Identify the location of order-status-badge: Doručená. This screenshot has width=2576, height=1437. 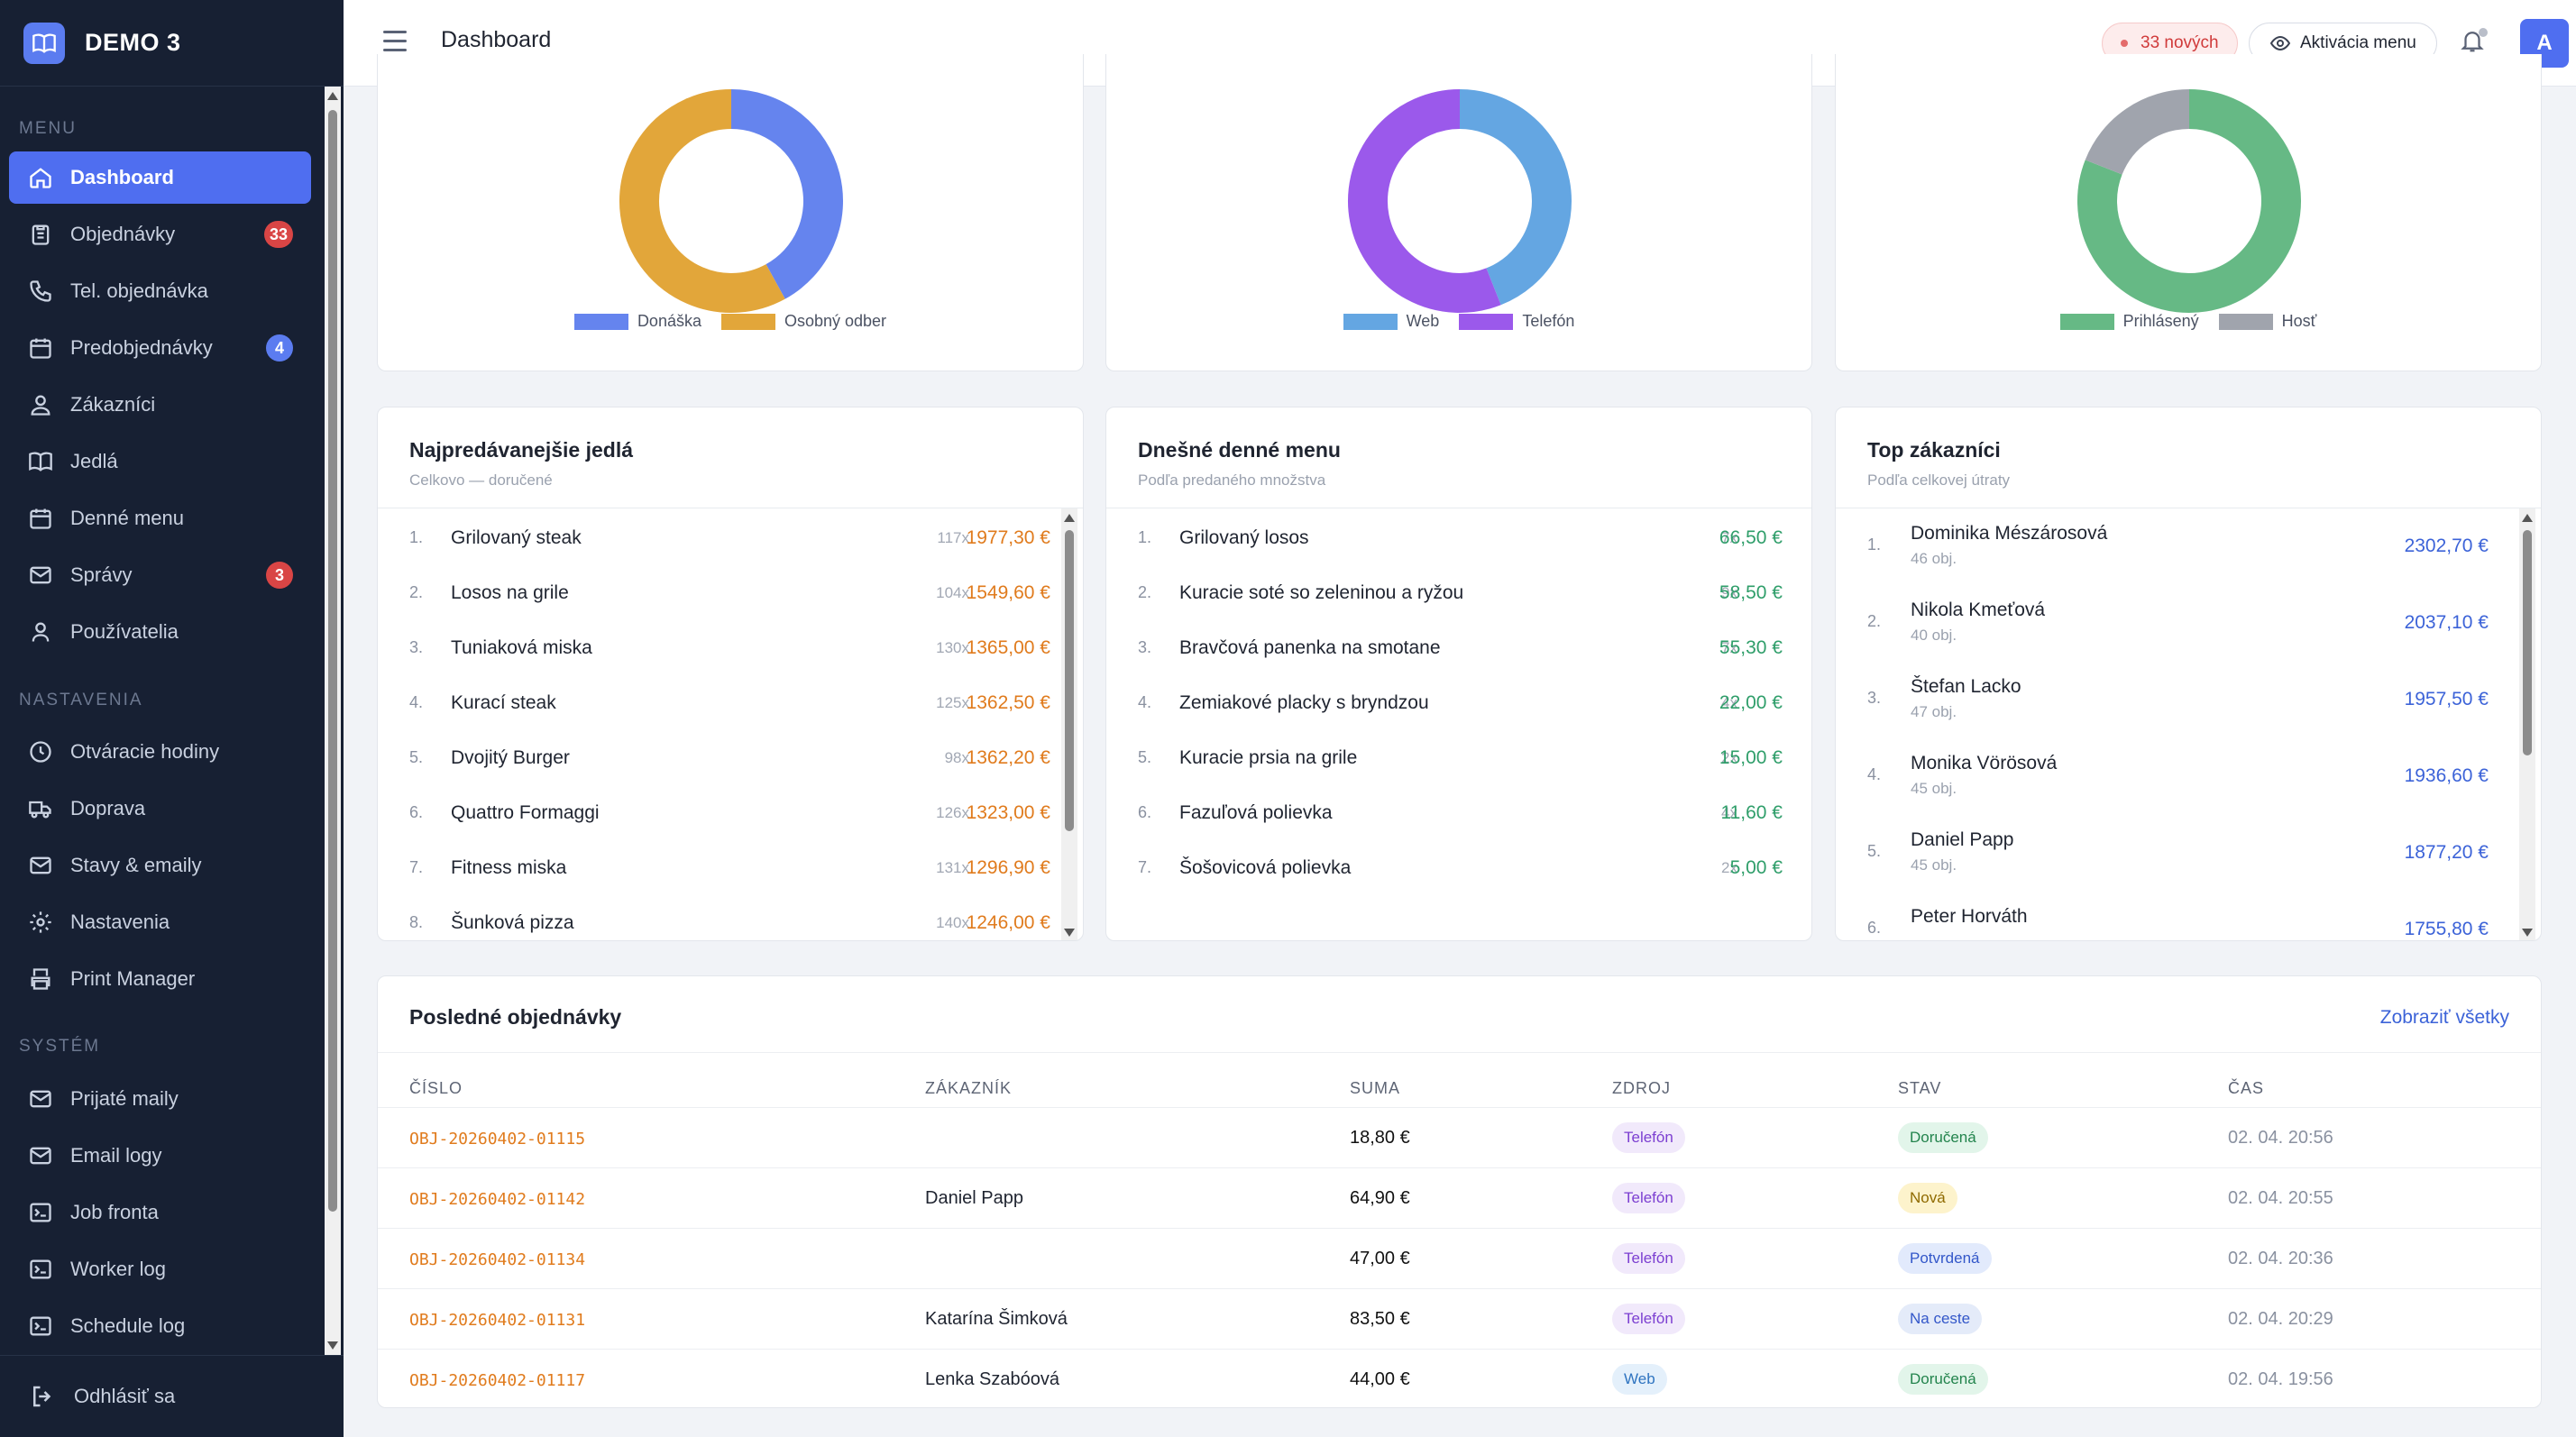
(1943, 1380).